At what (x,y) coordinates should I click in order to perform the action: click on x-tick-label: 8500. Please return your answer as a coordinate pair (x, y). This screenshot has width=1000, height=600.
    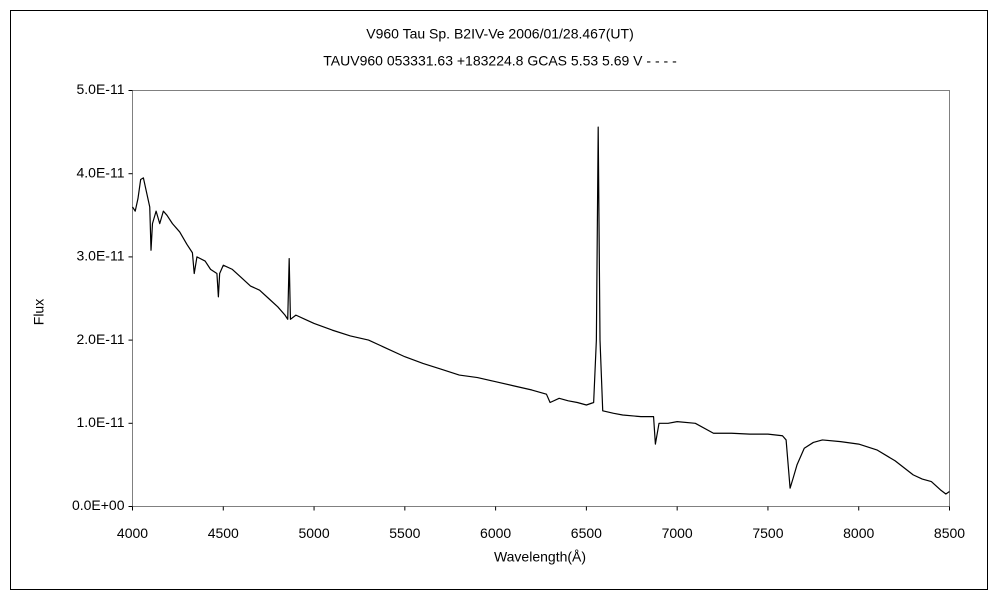
    Looking at the image, I should click on (949, 533).